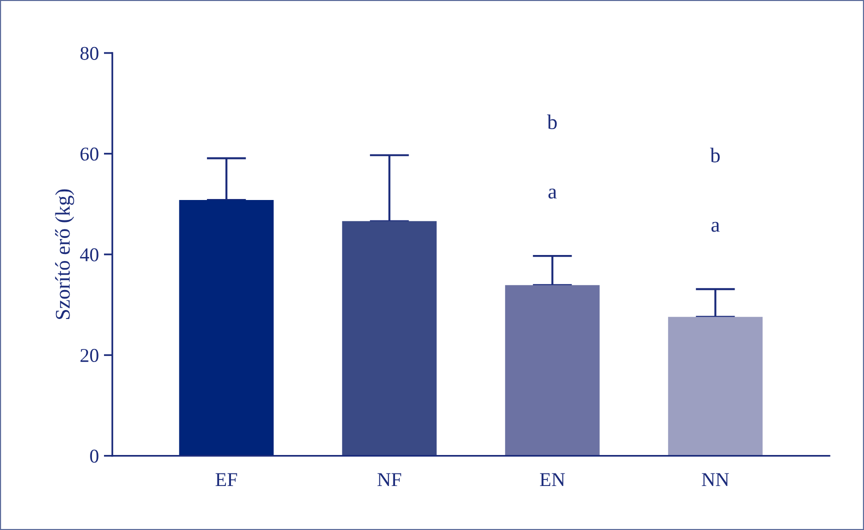 This screenshot has width=864, height=530. What do you see at coordinates (89, 355) in the screenshot?
I see `y-tick-label: 20` at bounding box center [89, 355].